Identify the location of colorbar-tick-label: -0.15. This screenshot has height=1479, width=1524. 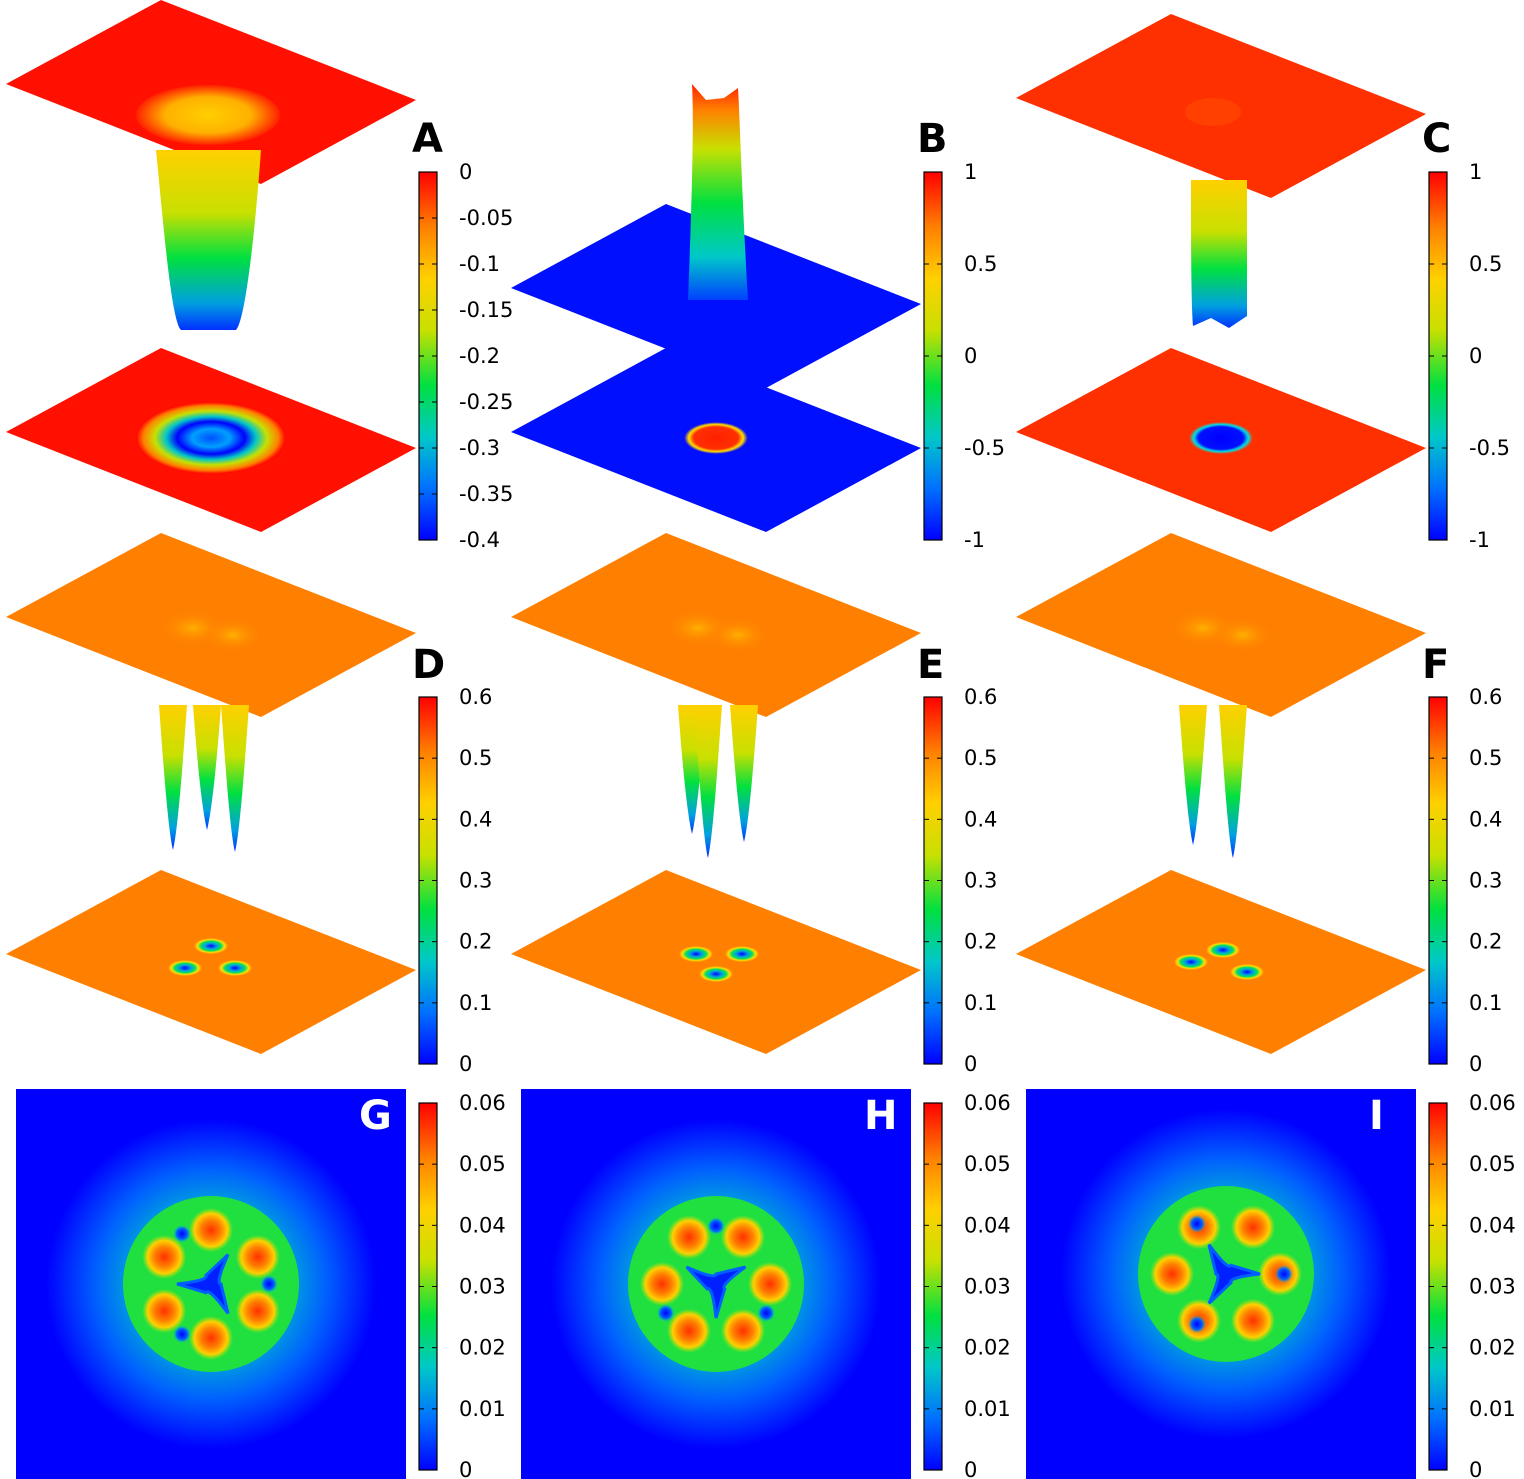
(486, 310).